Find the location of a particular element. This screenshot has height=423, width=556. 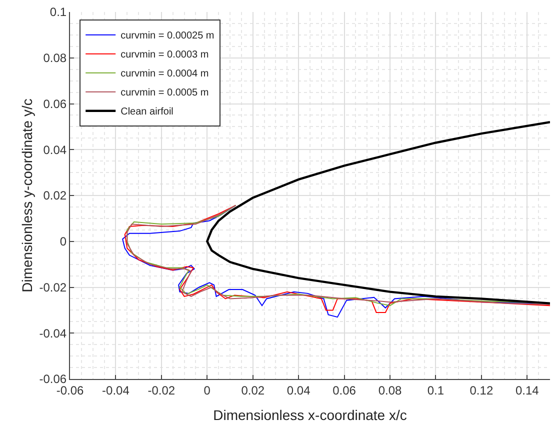

y-tick-label: -0.06 is located at coordinates (53, 379).